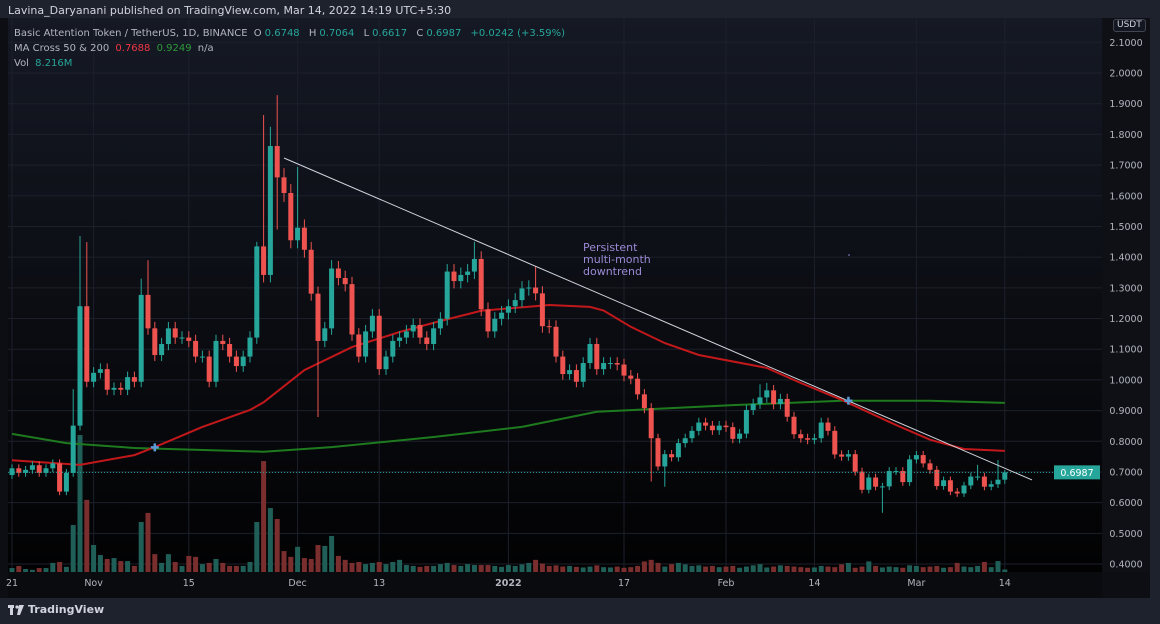  Describe the element at coordinates (62, 48) in the screenshot. I see `ma-indicator-name: MA Cross 50 & 200` at that location.